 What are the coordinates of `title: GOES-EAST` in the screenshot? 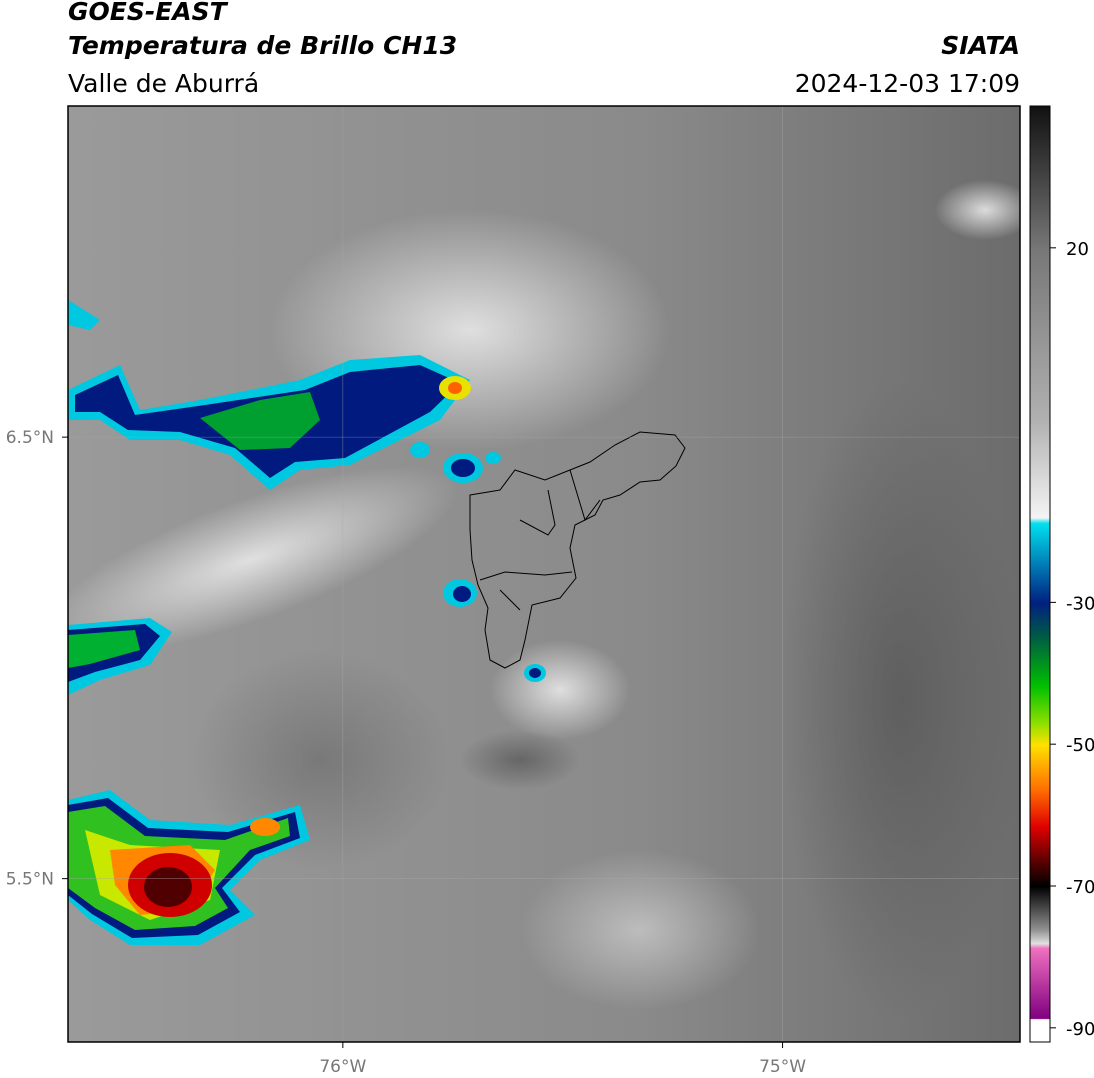 It's located at (148, 13).